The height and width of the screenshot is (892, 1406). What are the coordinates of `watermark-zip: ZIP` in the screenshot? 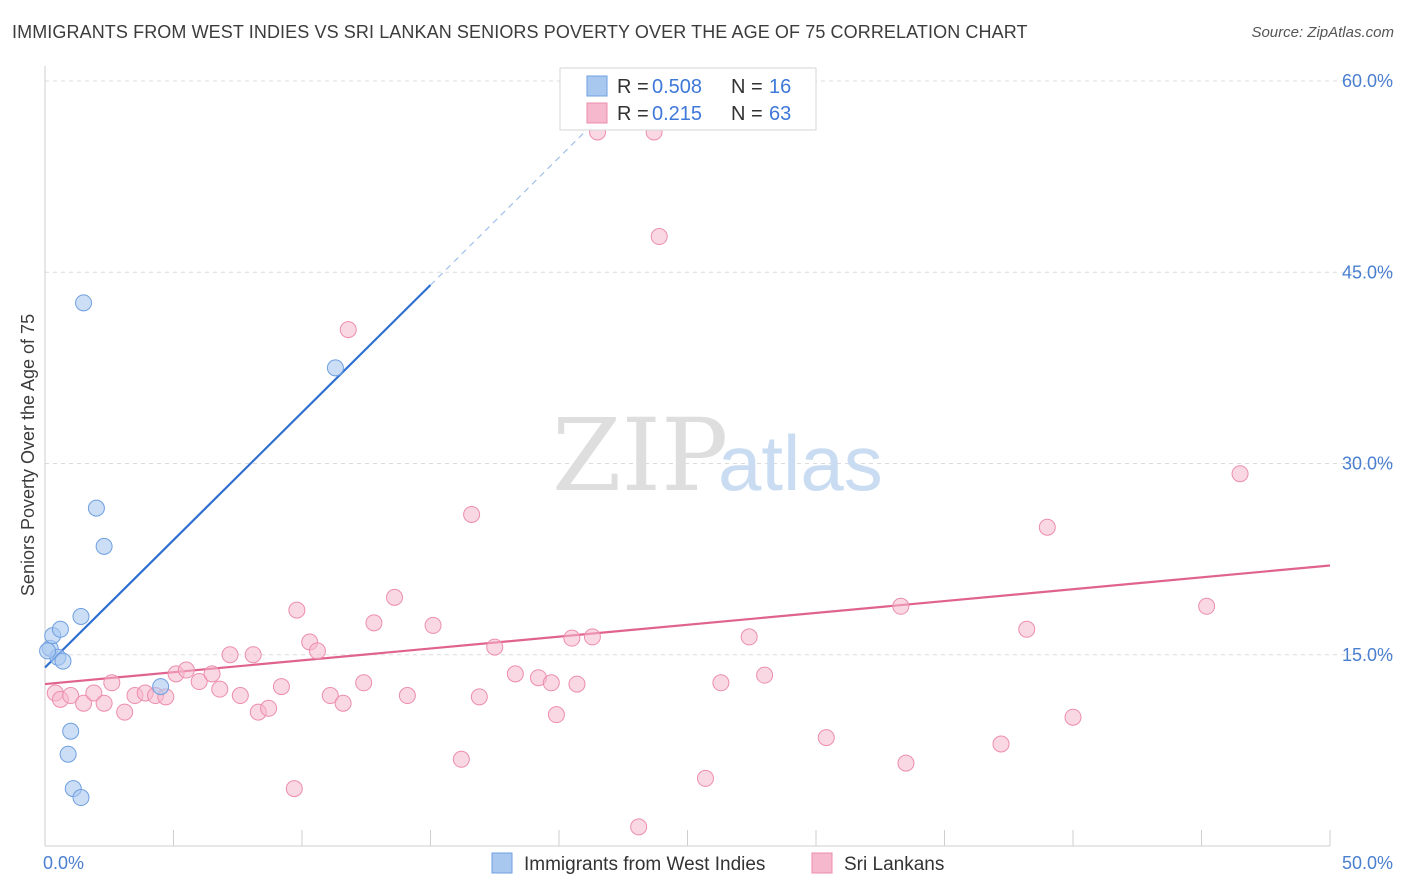 It's located at (640, 455).